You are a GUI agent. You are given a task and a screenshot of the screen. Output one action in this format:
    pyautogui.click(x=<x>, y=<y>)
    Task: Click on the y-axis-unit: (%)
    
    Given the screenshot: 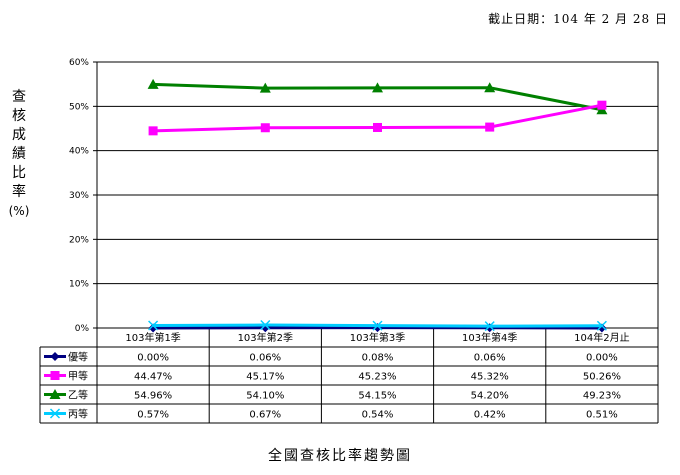 What is the action you would take?
    pyautogui.click(x=19, y=211)
    